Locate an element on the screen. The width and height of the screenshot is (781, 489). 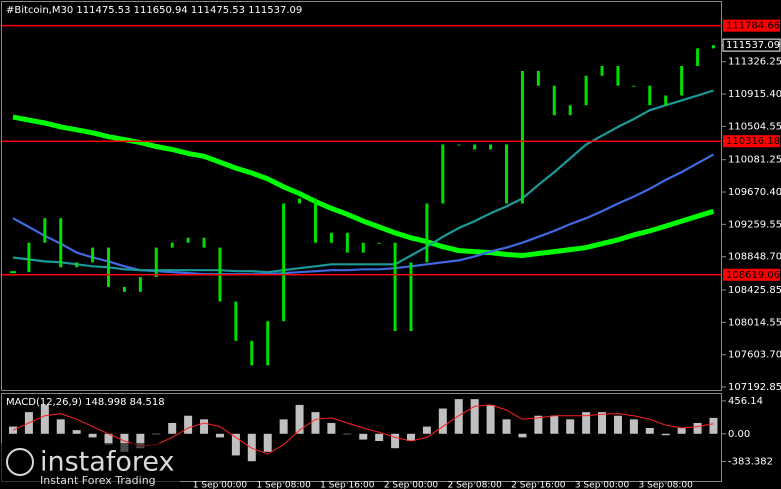
watermark: instaforex Instant Forex Trading is located at coordinates (90, 466).